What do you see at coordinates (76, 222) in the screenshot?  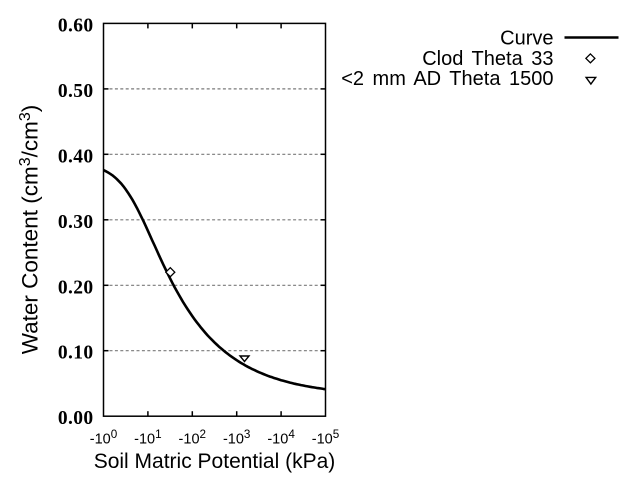 I see `svg-text: 0.30` at bounding box center [76, 222].